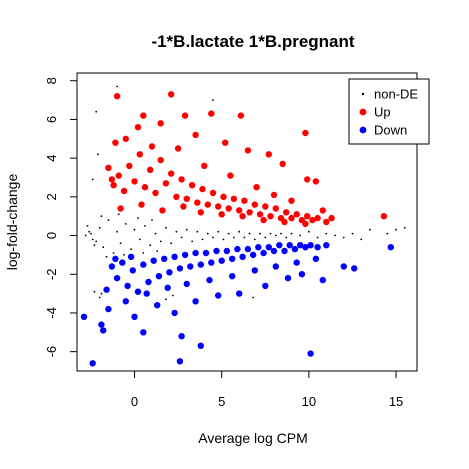 Image resolution: width=469 pixels, height=469 pixels. Describe the element at coordinates (375, 112) in the screenshot. I see `legend-item-up: Up` at that location.